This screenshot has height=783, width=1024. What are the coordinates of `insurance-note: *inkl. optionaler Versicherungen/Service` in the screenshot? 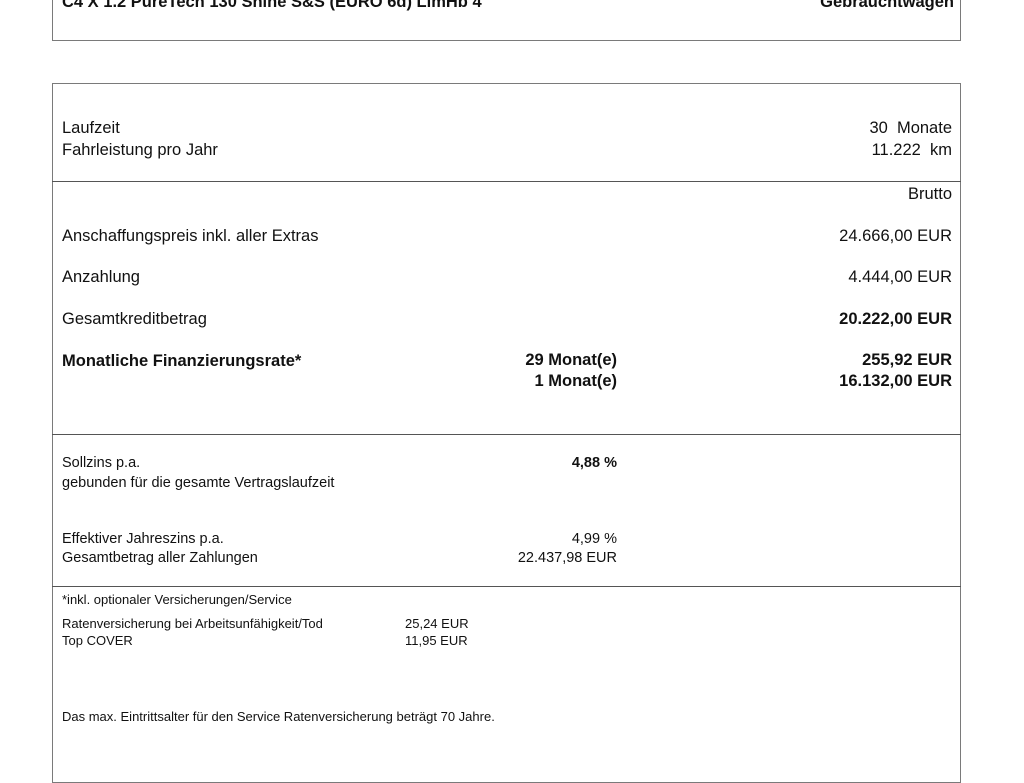 It's located at (177, 599).